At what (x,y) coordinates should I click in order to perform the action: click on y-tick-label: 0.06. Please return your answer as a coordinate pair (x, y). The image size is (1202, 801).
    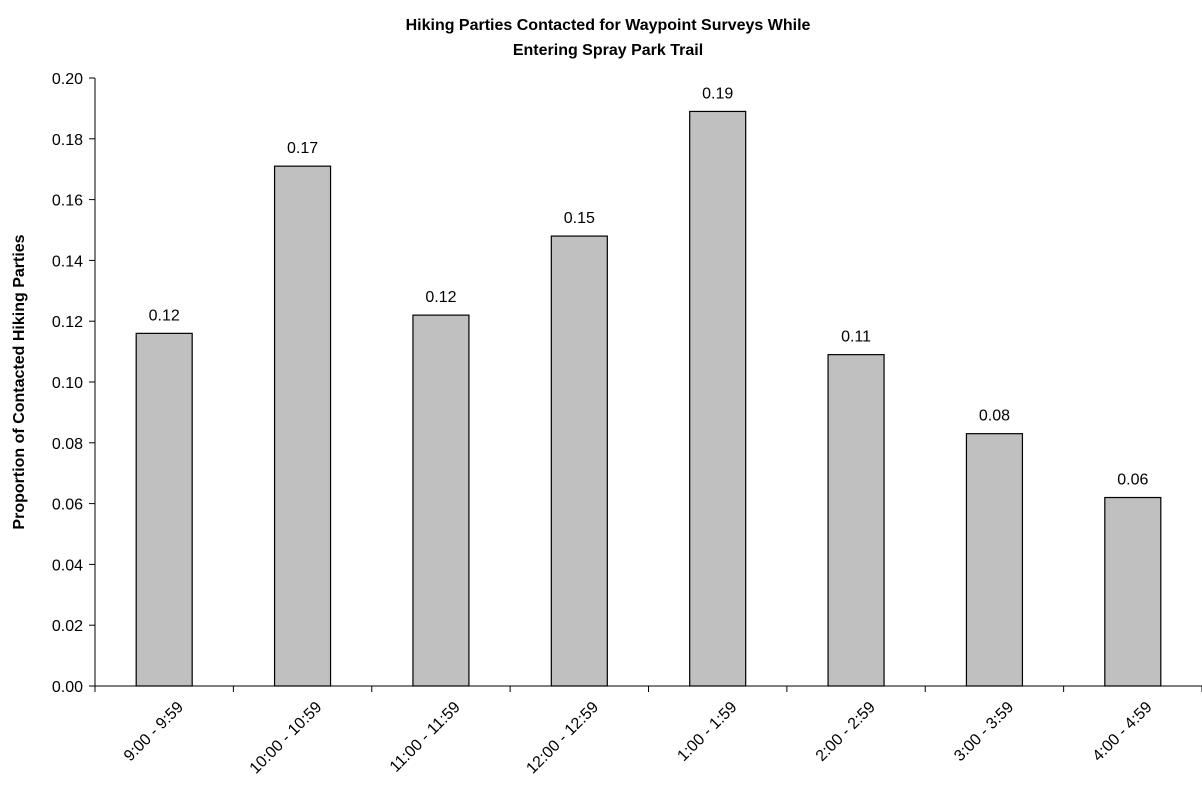
    Looking at the image, I should click on (67, 505).